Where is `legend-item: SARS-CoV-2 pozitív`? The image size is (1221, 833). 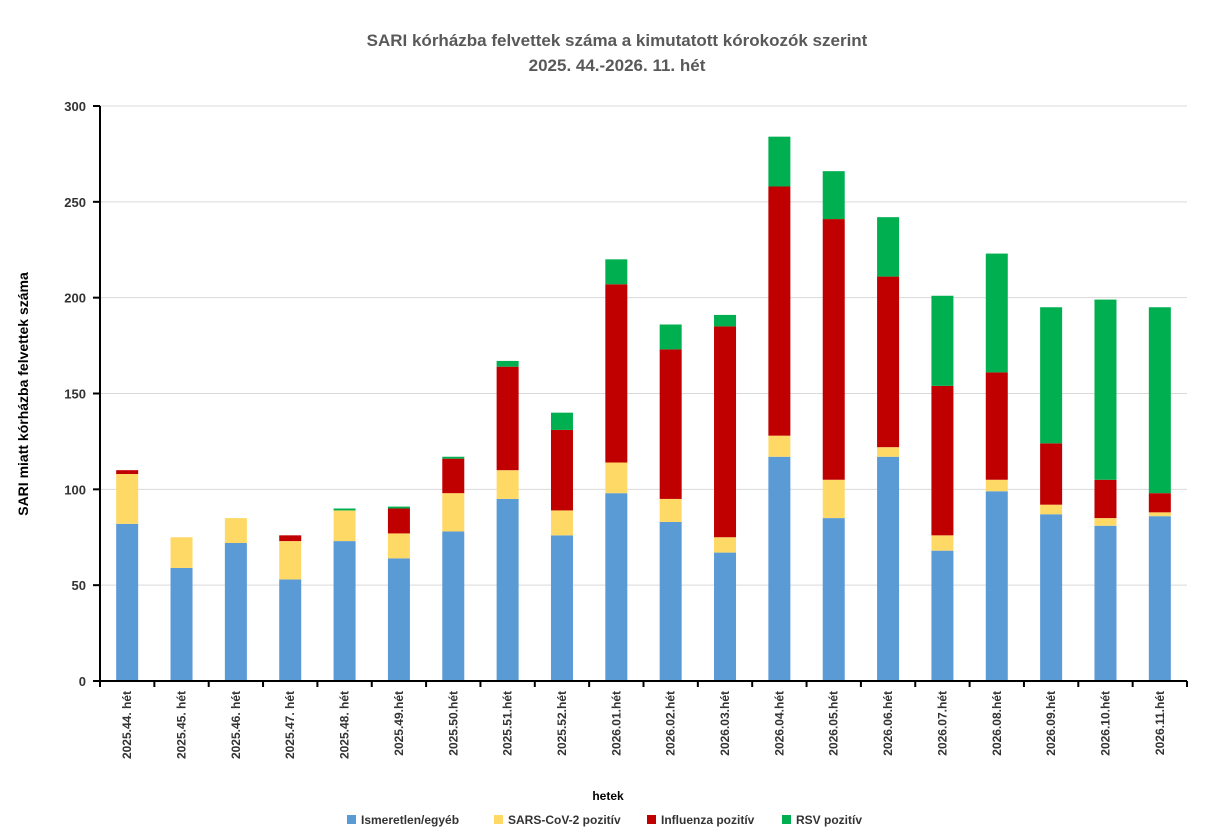 legend-item: SARS-CoV-2 pozitív is located at coordinates (557, 820).